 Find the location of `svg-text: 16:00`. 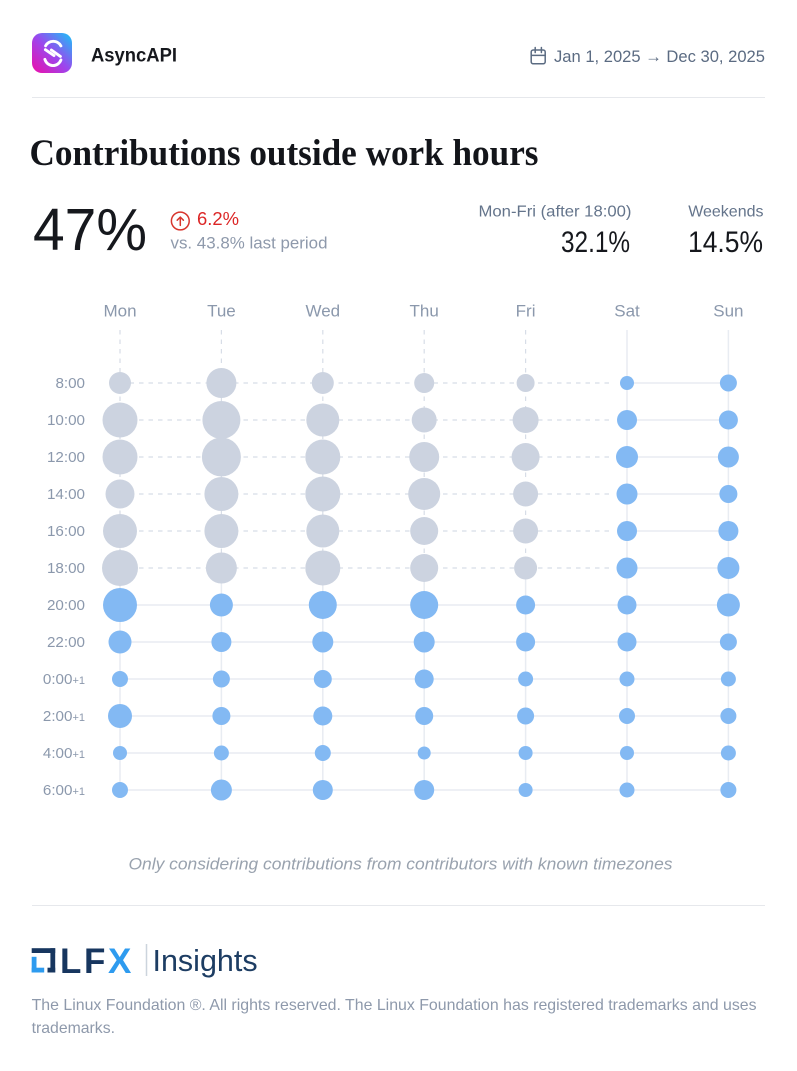

svg-text: 16:00 is located at coordinates (66, 531).